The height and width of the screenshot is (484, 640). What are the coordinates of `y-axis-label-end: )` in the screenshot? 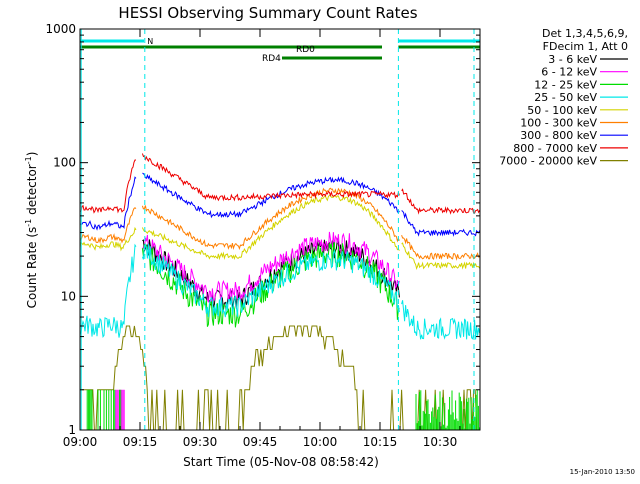 It's located at (32, 154).